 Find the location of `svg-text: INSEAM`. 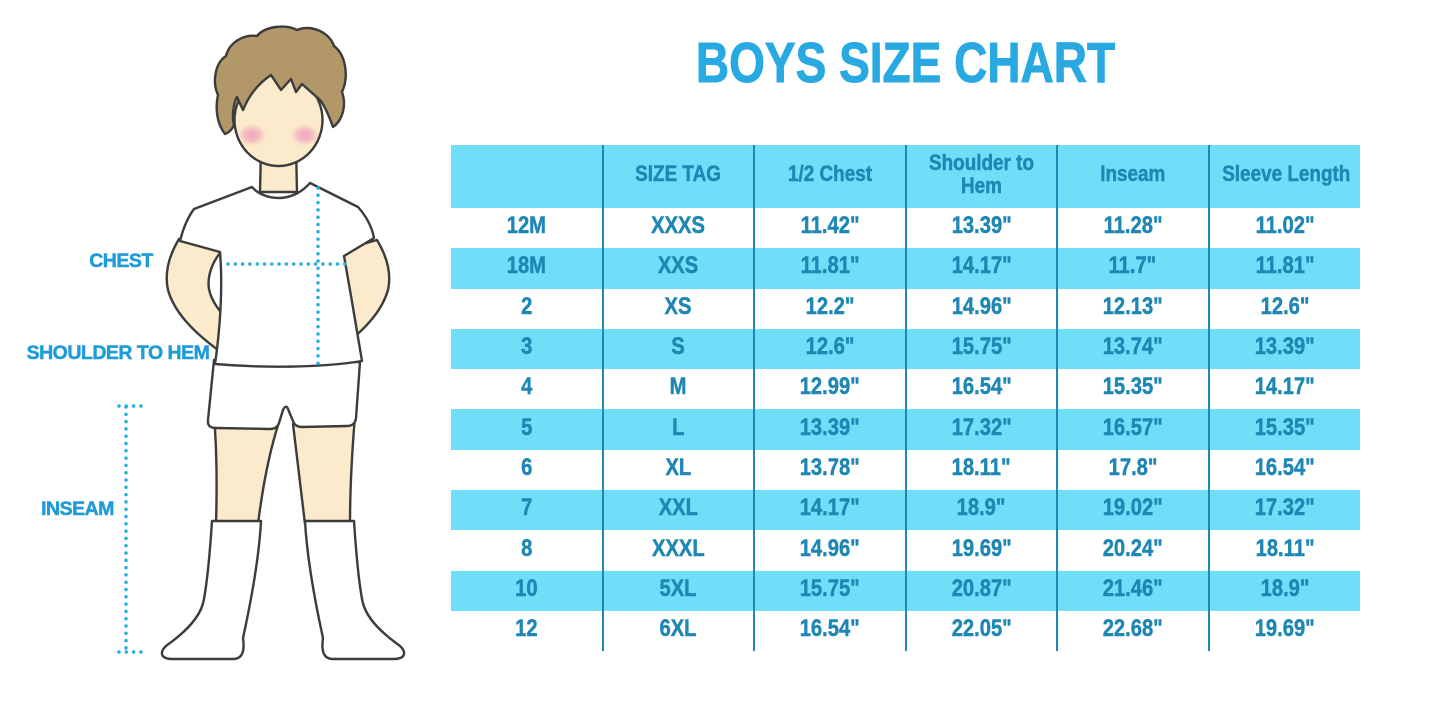

svg-text: INSEAM is located at coordinates (77, 509).